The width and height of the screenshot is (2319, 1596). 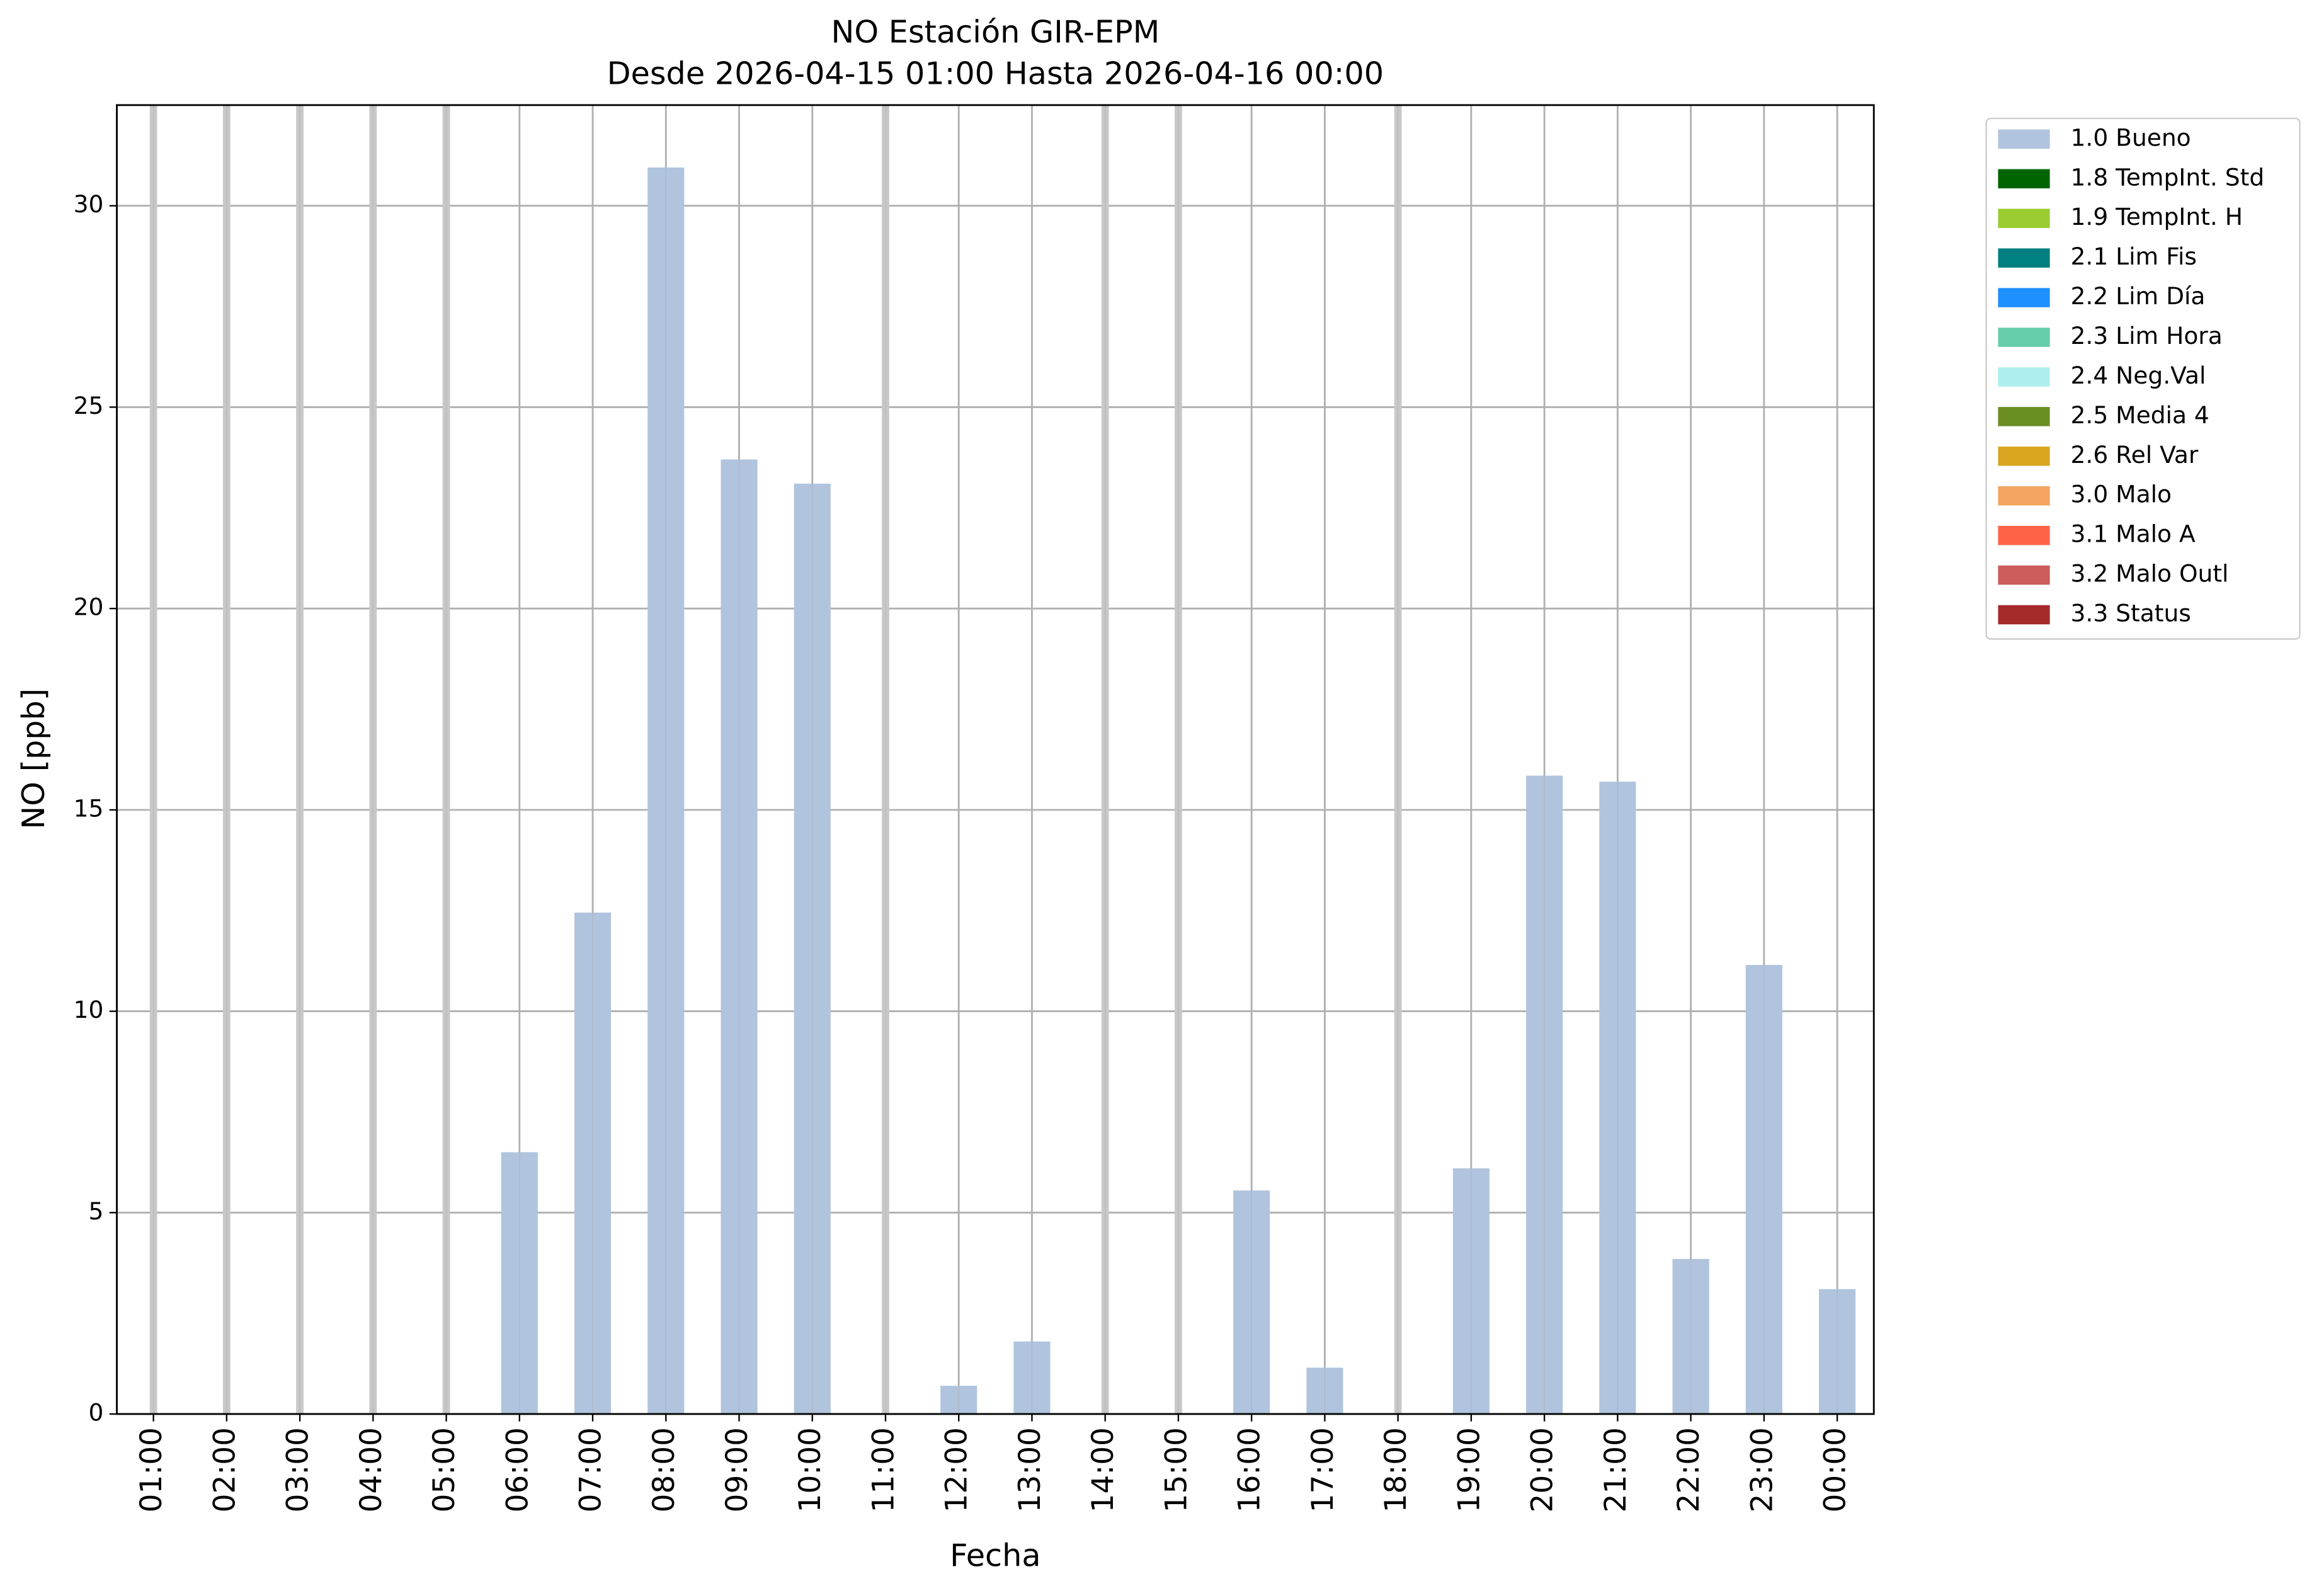 What do you see at coordinates (2135, 455) in the screenshot?
I see `legend-label: 2.6 Rel Var` at bounding box center [2135, 455].